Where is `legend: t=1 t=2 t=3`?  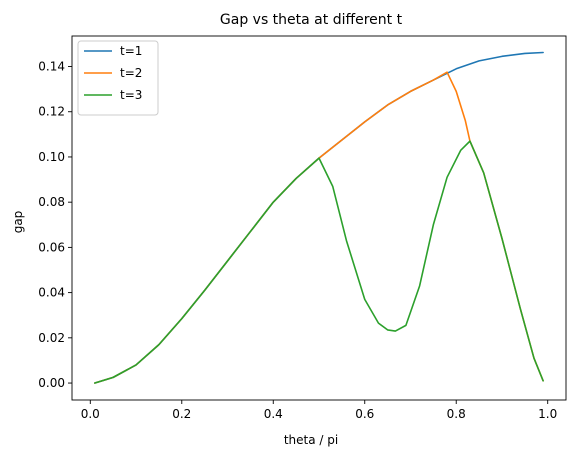 legend: t=1 t=2 t=3 is located at coordinates (118, 78).